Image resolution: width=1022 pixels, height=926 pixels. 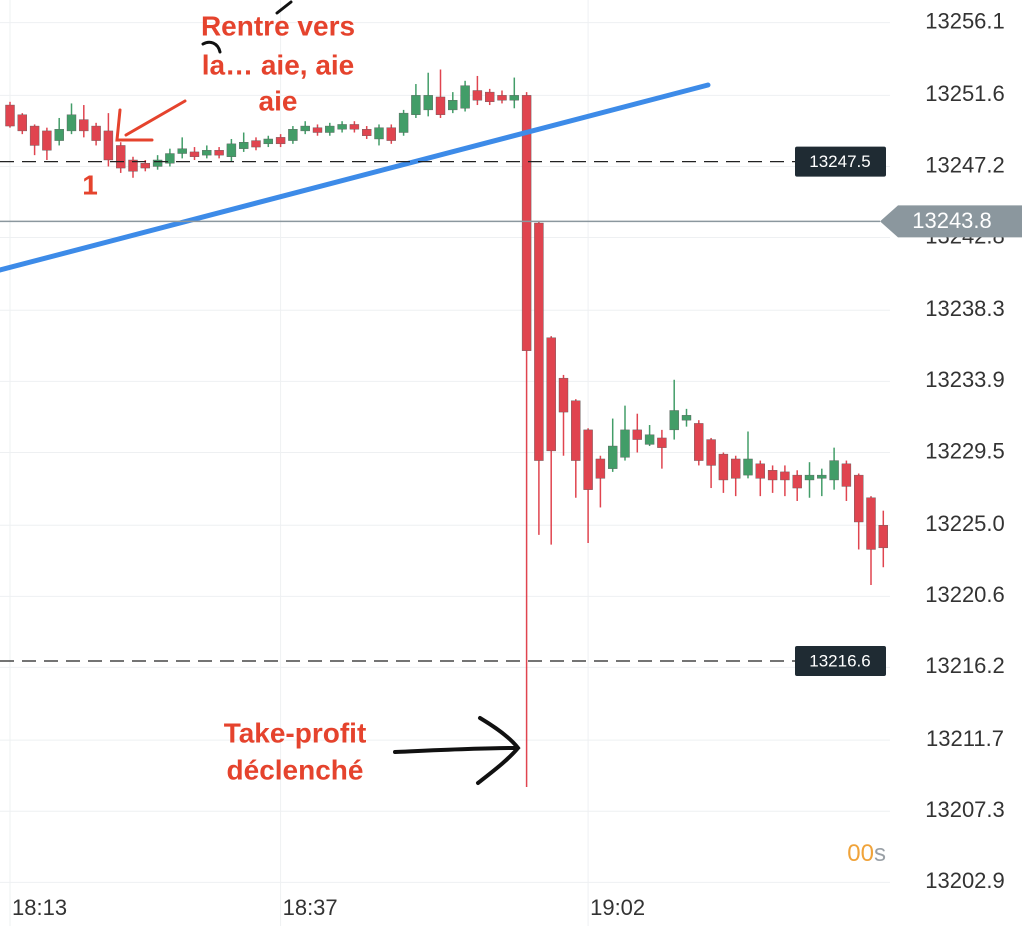 What do you see at coordinates (965, 809) in the screenshot?
I see `y-tick-label: 13207.3` at bounding box center [965, 809].